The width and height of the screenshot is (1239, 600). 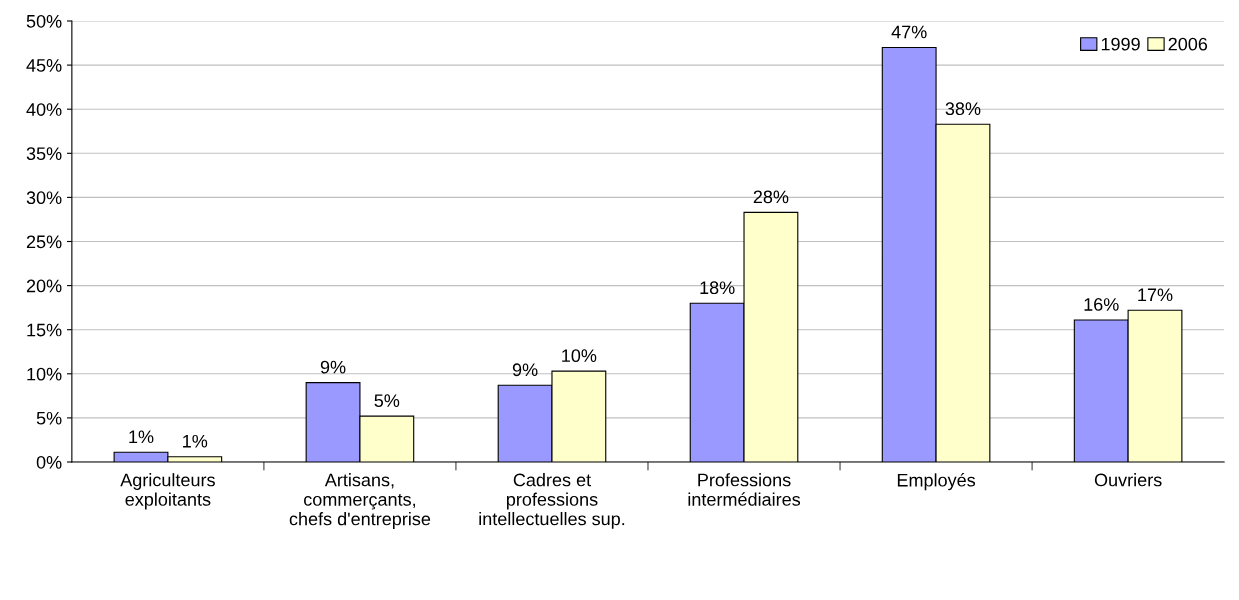 What do you see at coordinates (1188, 44) in the screenshot?
I see `legend-label: 2006` at bounding box center [1188, 44].